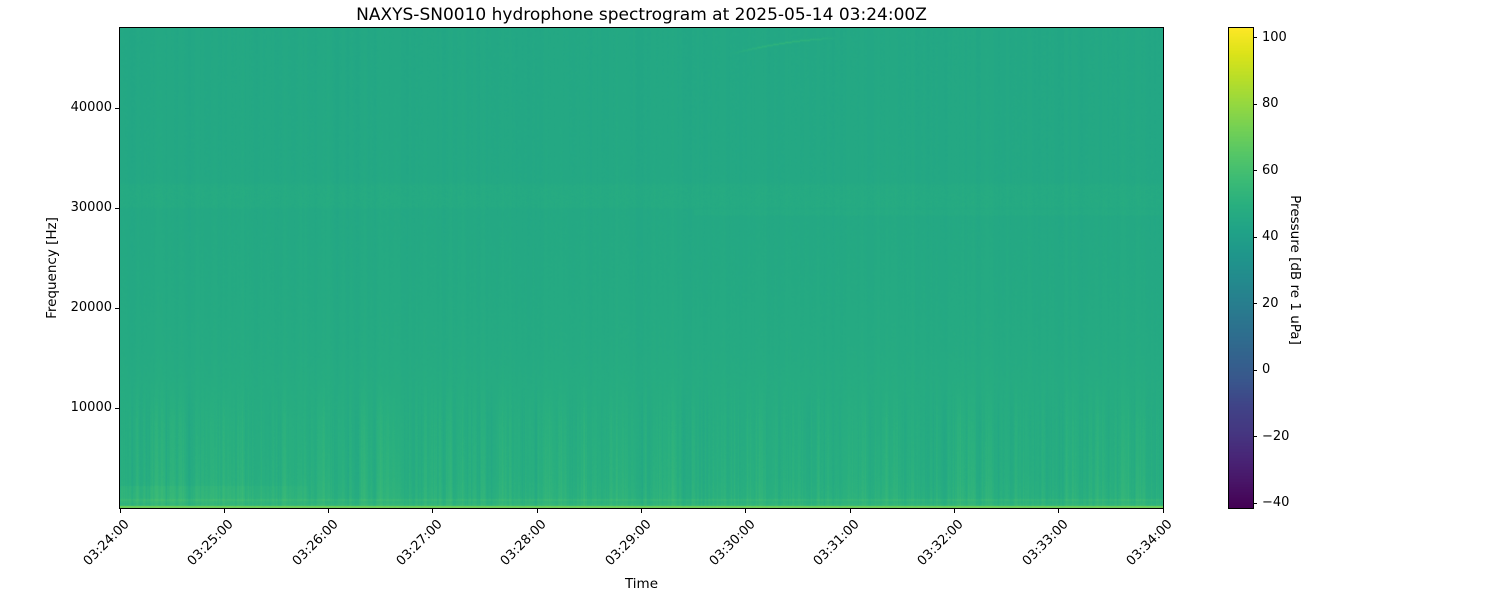 Image resolution: width=1500 pixels, height=600 pixels. Describe the element at coordinates (628, 543) in the screenshot. I see `x-tick-label: 03:29:00` at that location.